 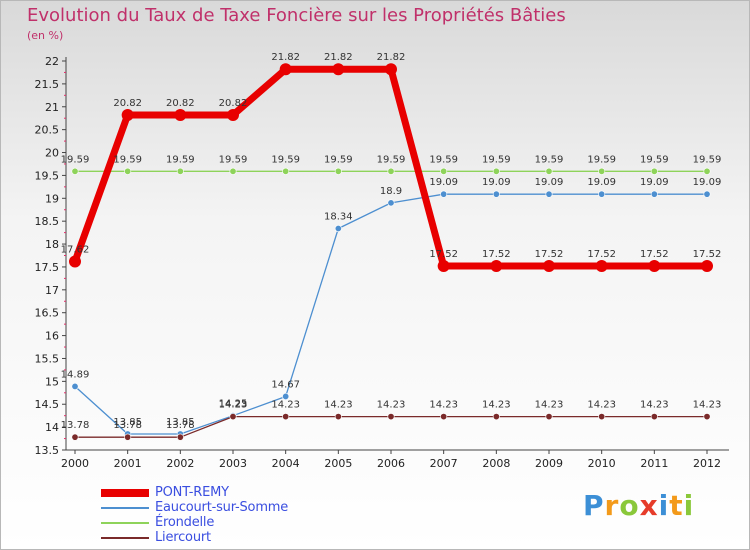 What do you see at coordinates (45, 35) in the screenshot?
I see `unit-label: (en %)` at bounding box center [45, 35].